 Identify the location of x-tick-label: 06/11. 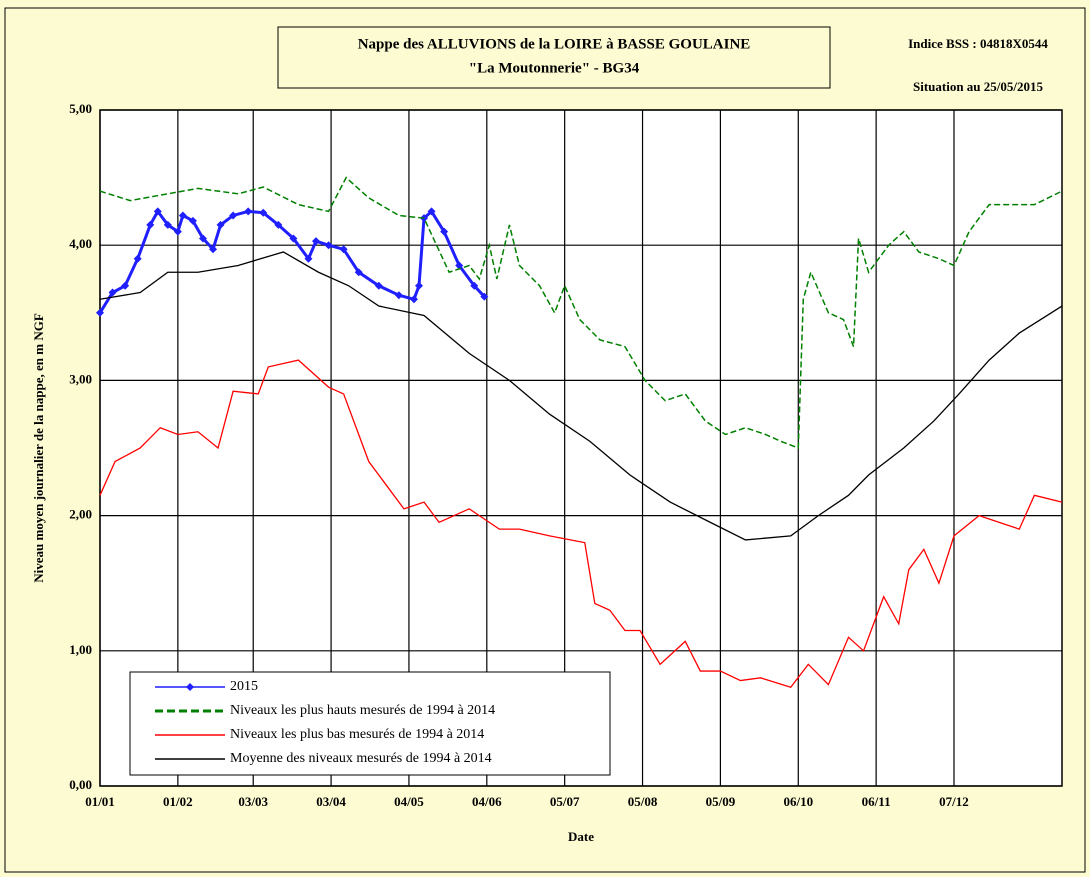
(876, 801).